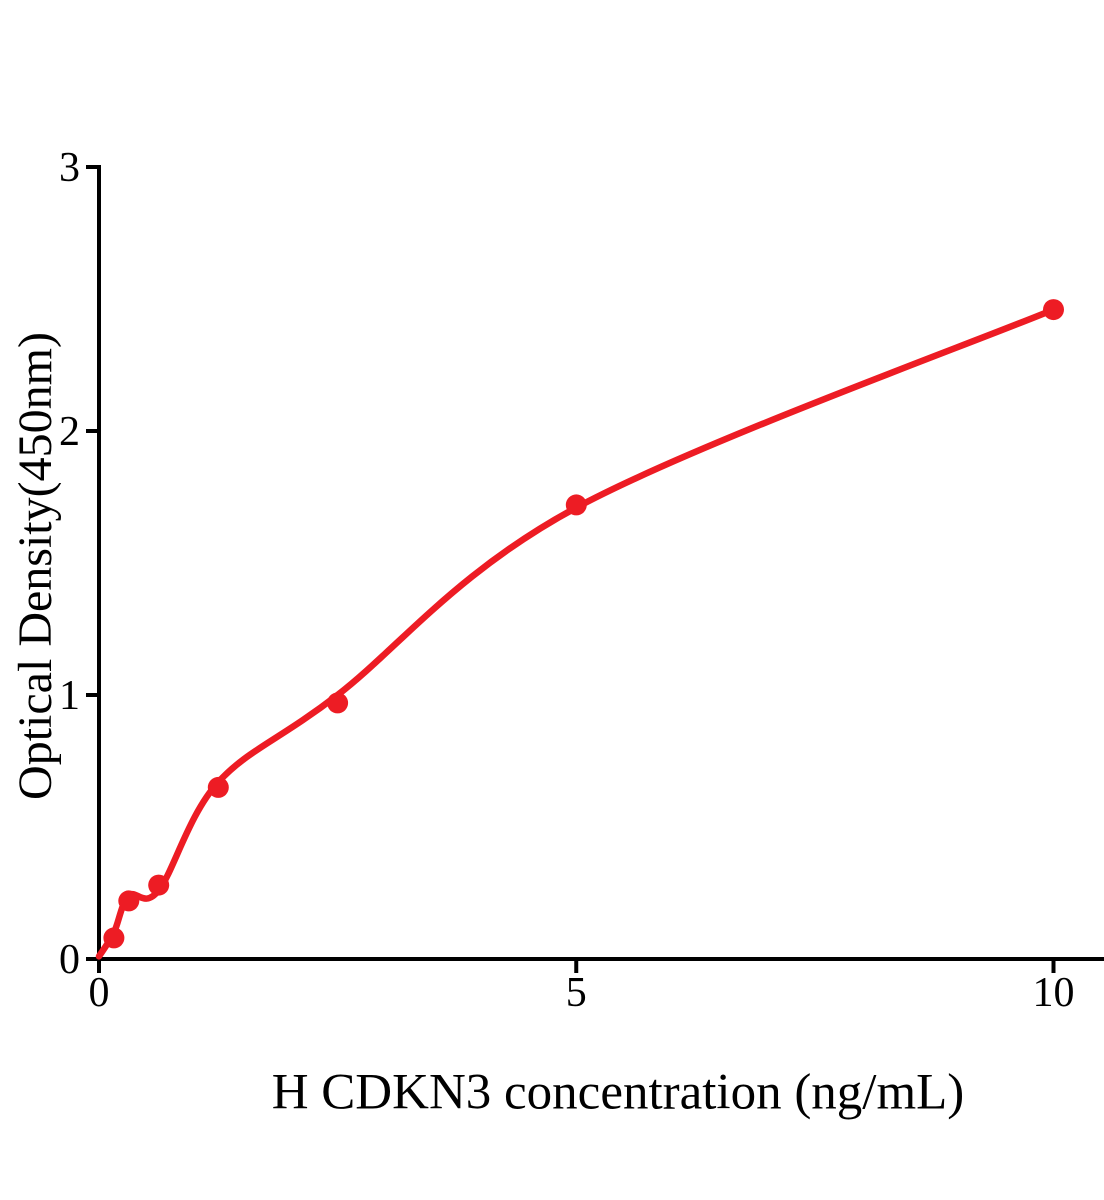 The image size is (1104, 1200). Describe the element at coordinates (35, 566) in the screenshot. I see `y-axis-title: Optical Density(450nm)` at that location.